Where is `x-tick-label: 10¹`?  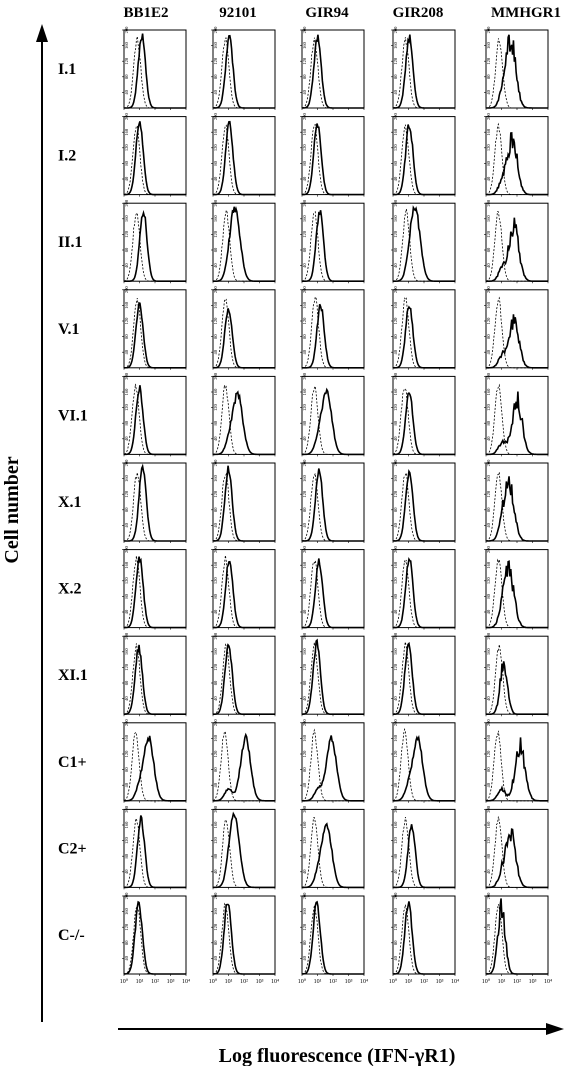 x-tick-label: 10¹ is located at coordinates (502, 982).